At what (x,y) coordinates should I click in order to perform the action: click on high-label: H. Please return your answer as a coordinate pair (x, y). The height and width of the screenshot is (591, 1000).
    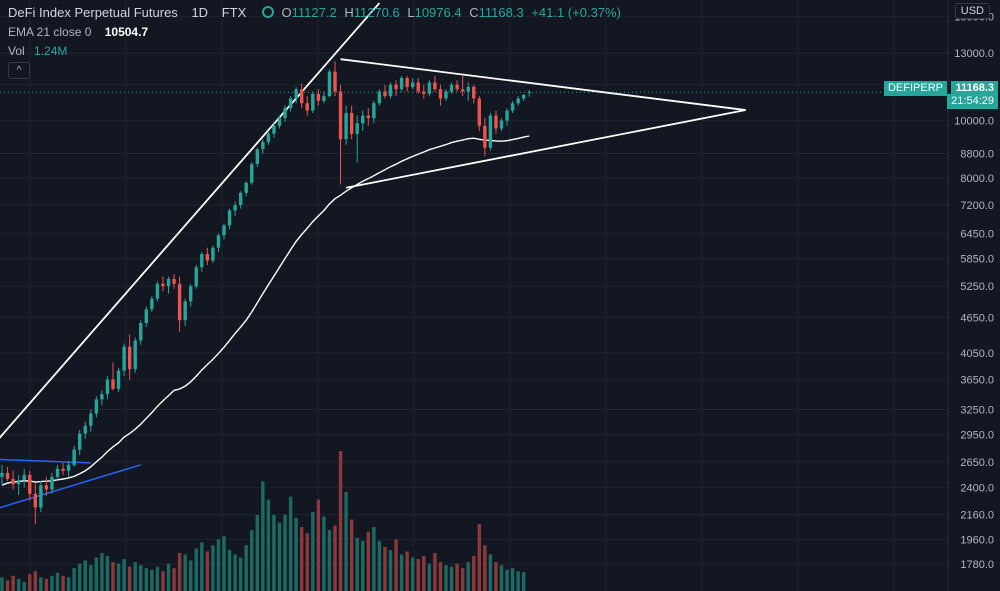
    Looking at the image, I should click on (349, 12).